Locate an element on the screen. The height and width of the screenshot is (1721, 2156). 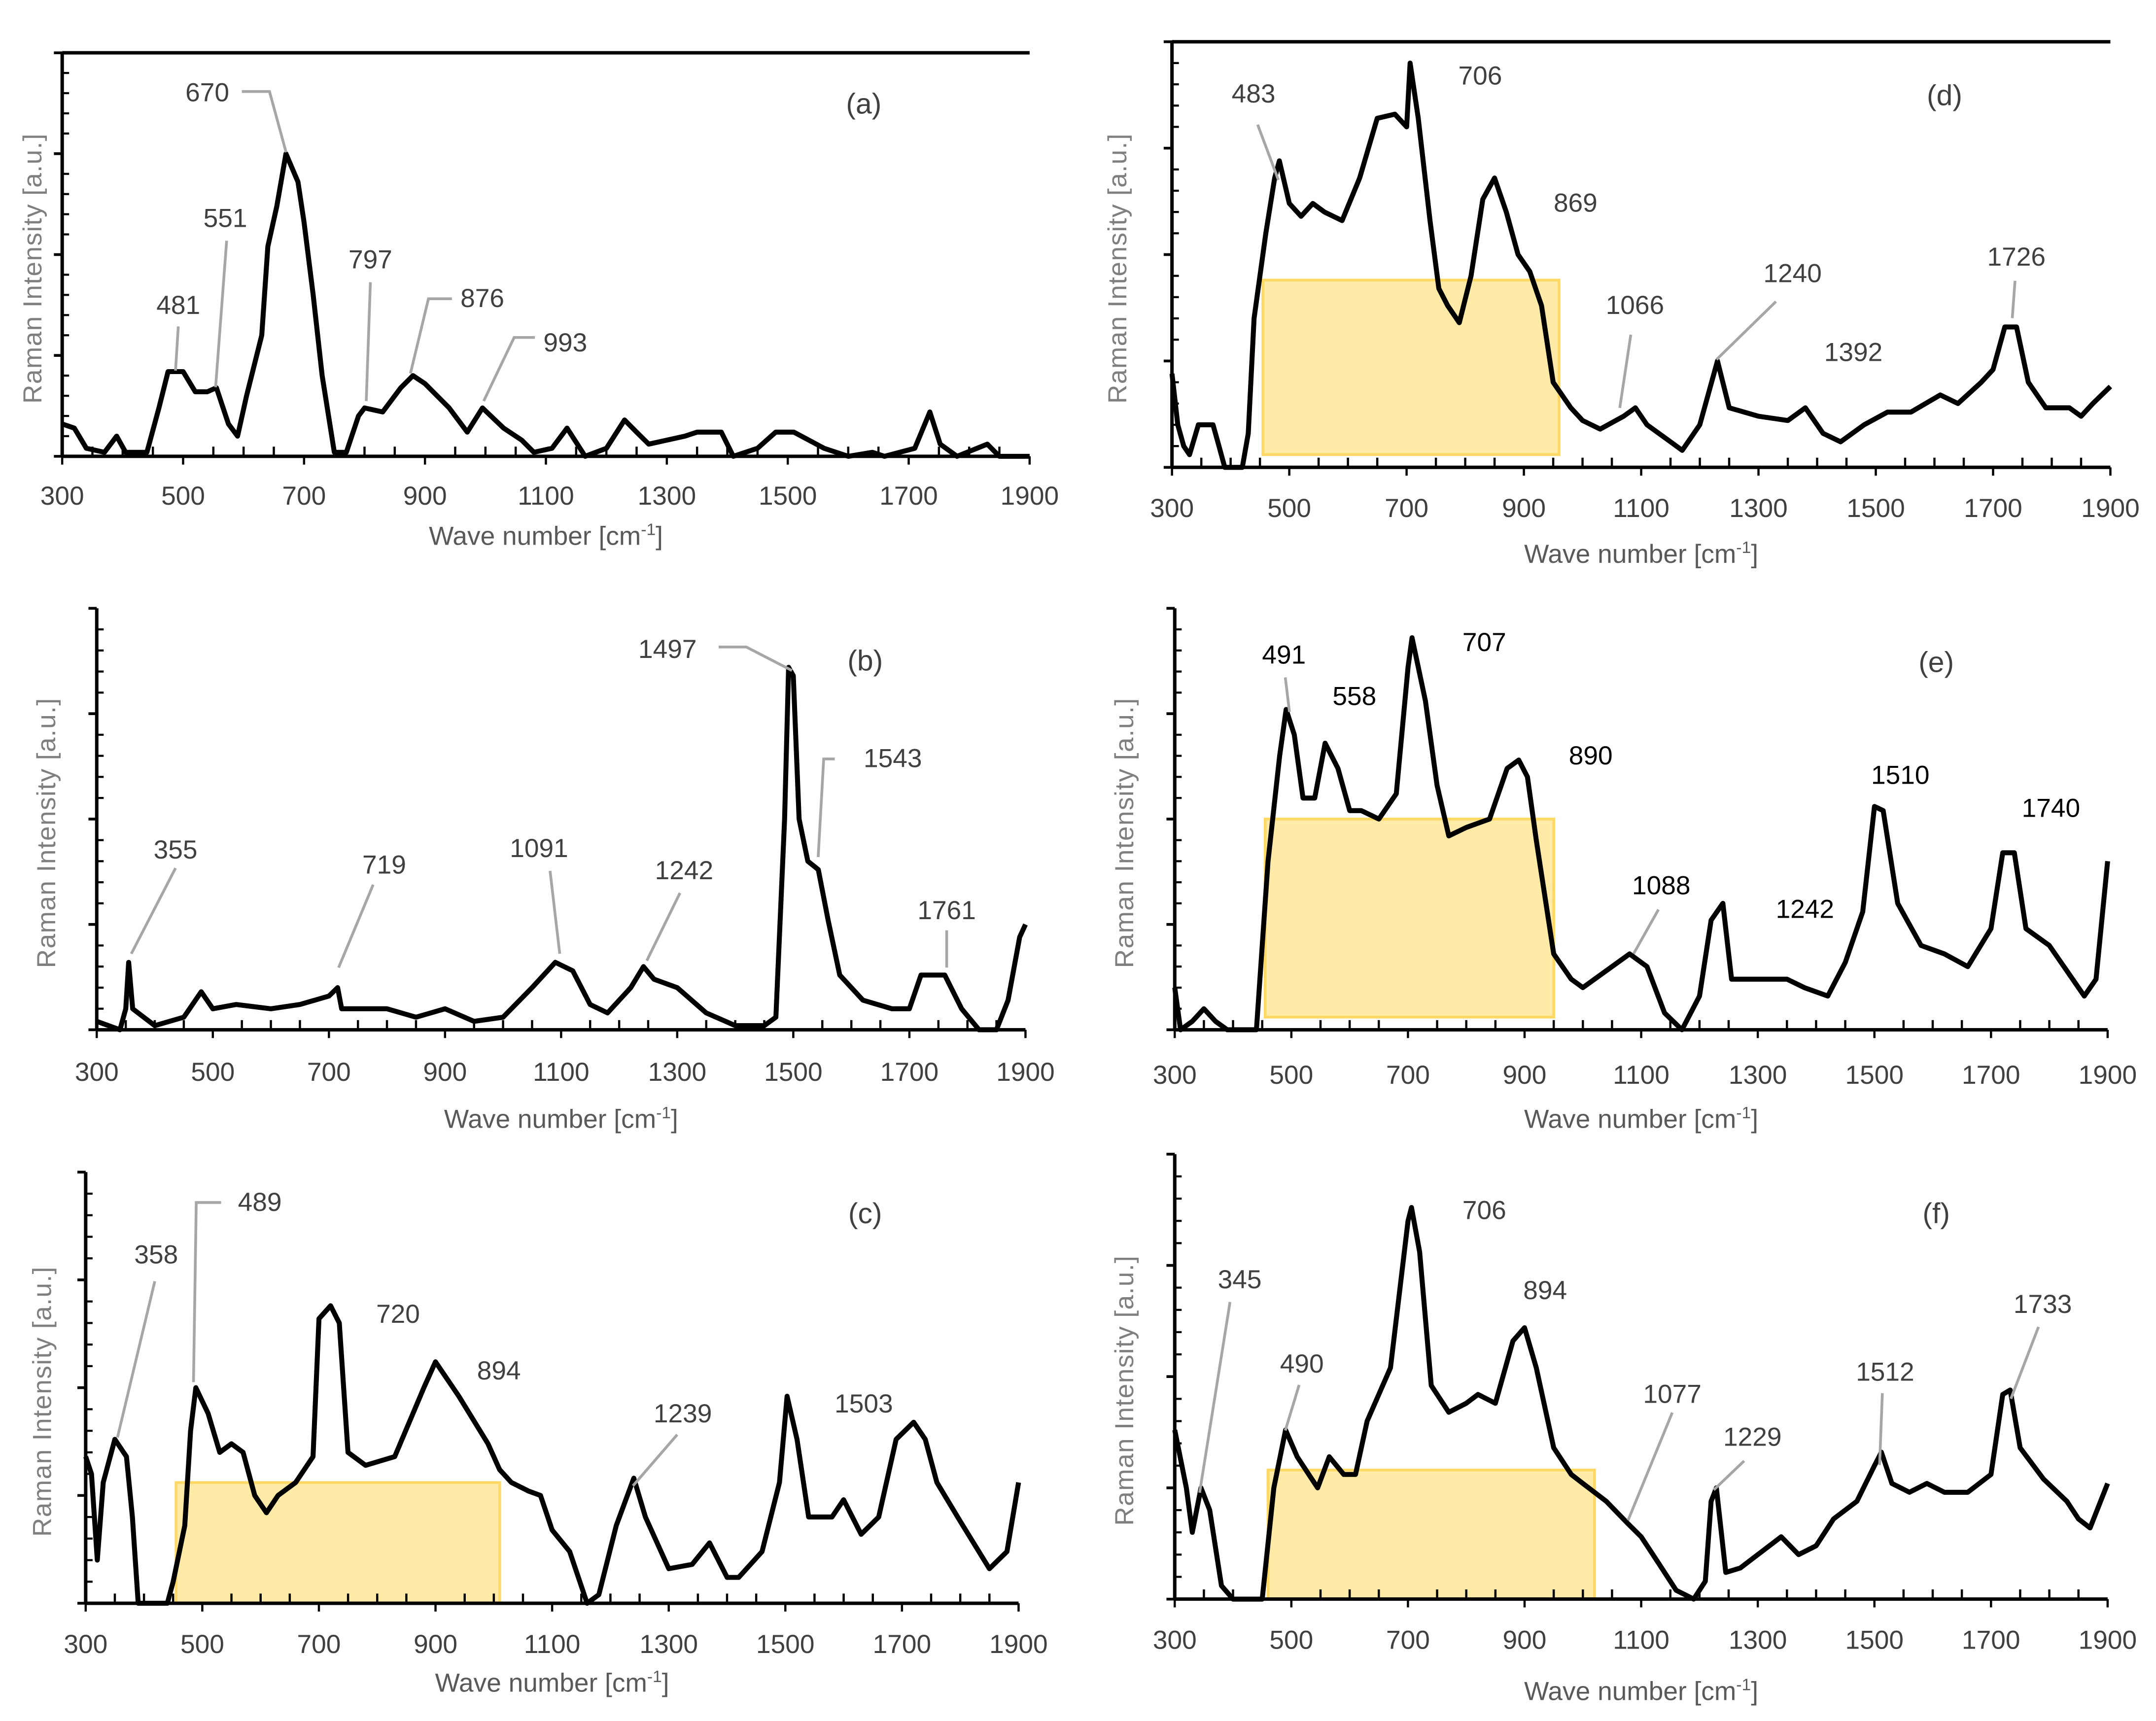
peak-label: 491 is located at coordinates (1284, 654).